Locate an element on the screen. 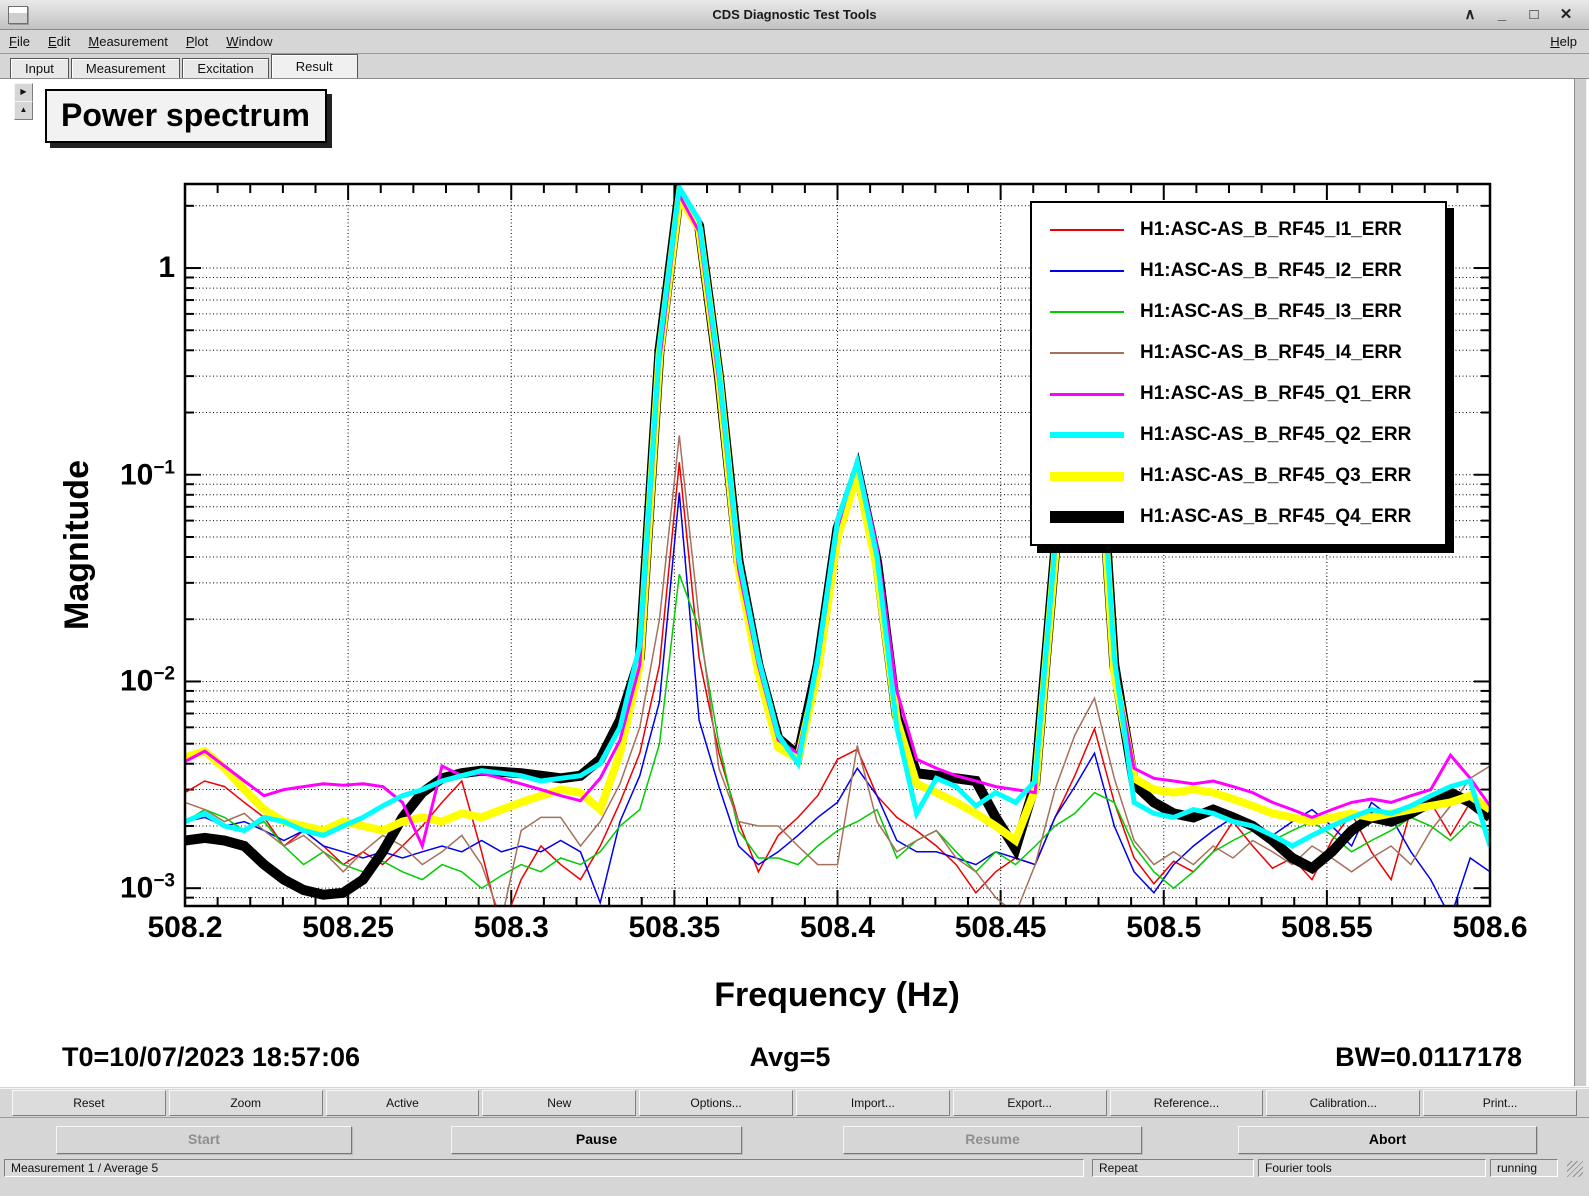 The height and width of the screenshot is (1196, 1589). legend-item: H1:ASC-AS_B_RF45_Q3_ERR is located at coordinates (1247, 476).